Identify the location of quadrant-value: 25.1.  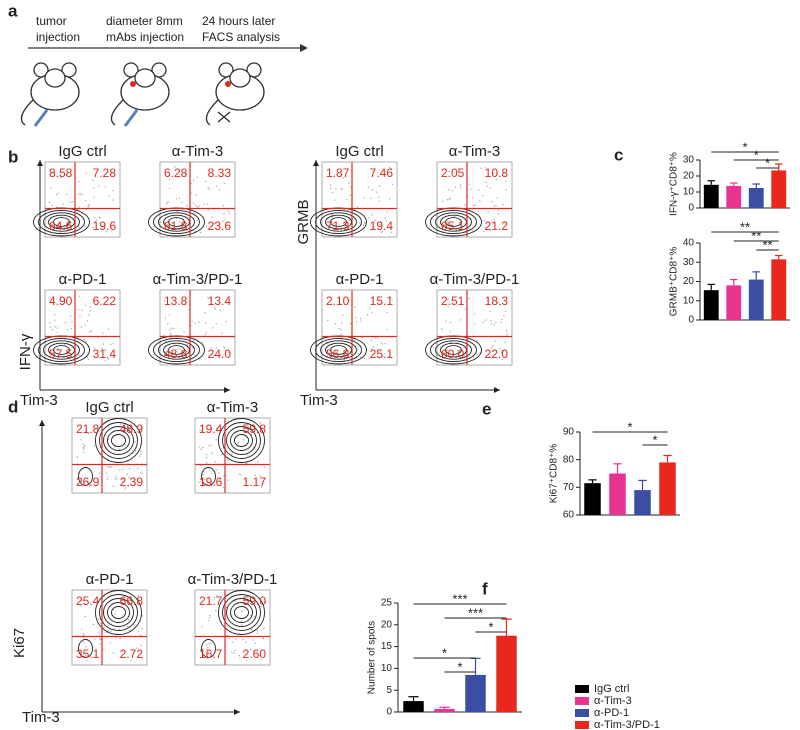
(382, 354).